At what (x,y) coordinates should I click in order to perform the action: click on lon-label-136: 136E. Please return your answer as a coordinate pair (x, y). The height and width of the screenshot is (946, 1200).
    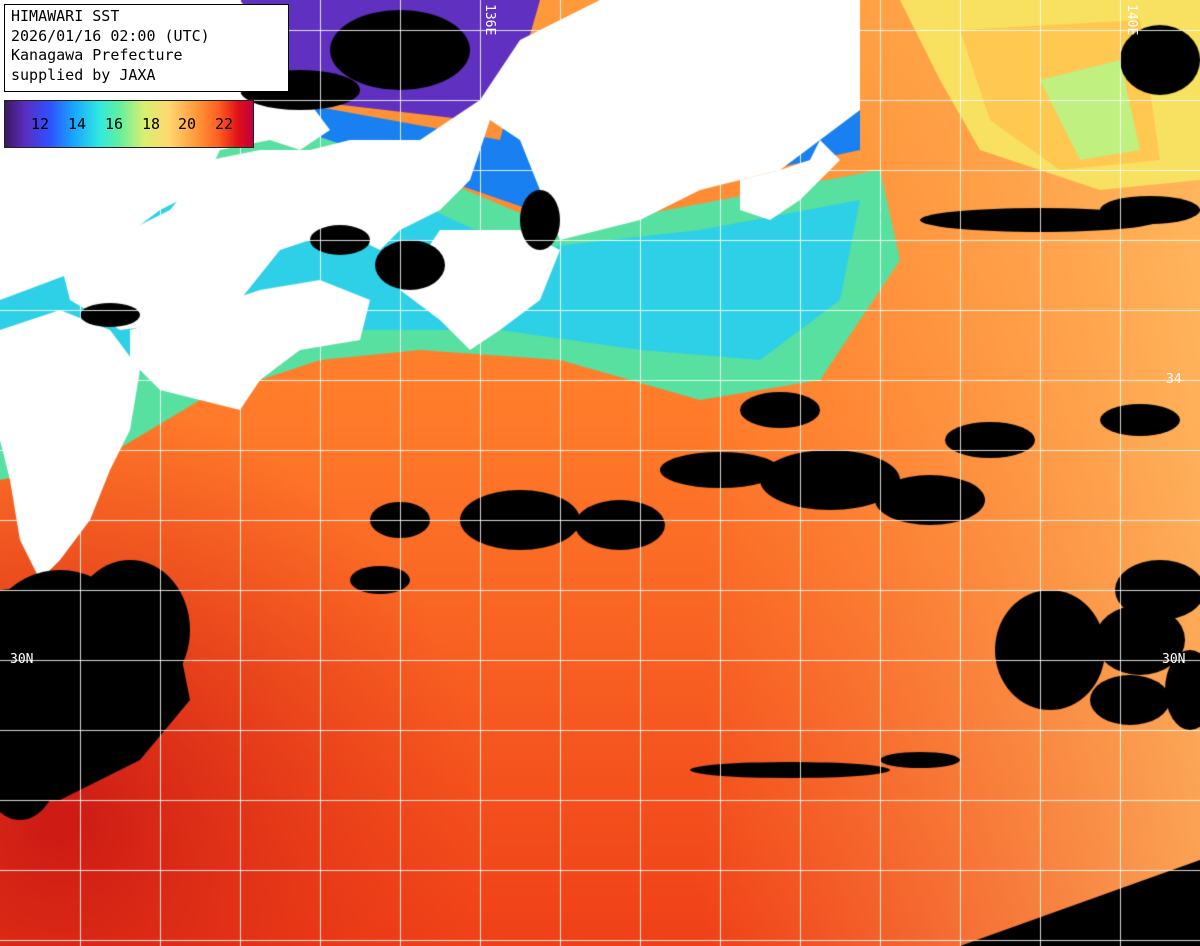
    Looking at the image, I should click on (489, 20).